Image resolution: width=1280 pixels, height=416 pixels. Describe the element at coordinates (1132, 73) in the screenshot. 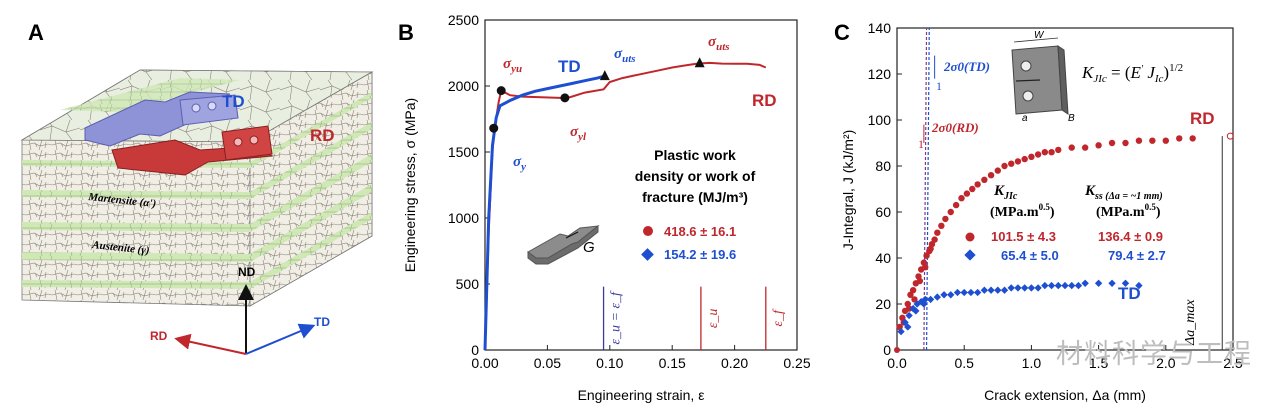

I see `kjic-formula: KJIc = (E' JIc)1/2` at that location.